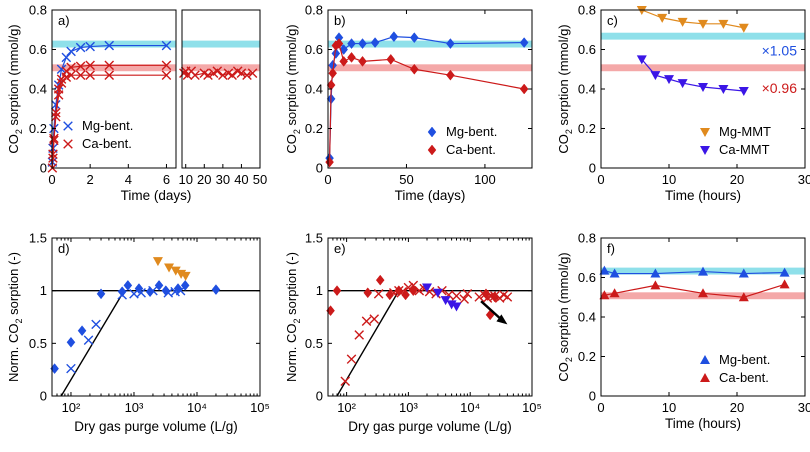 This screenshot has width=810, height=452. I want to click on panel-label: e), so click(340, 248).